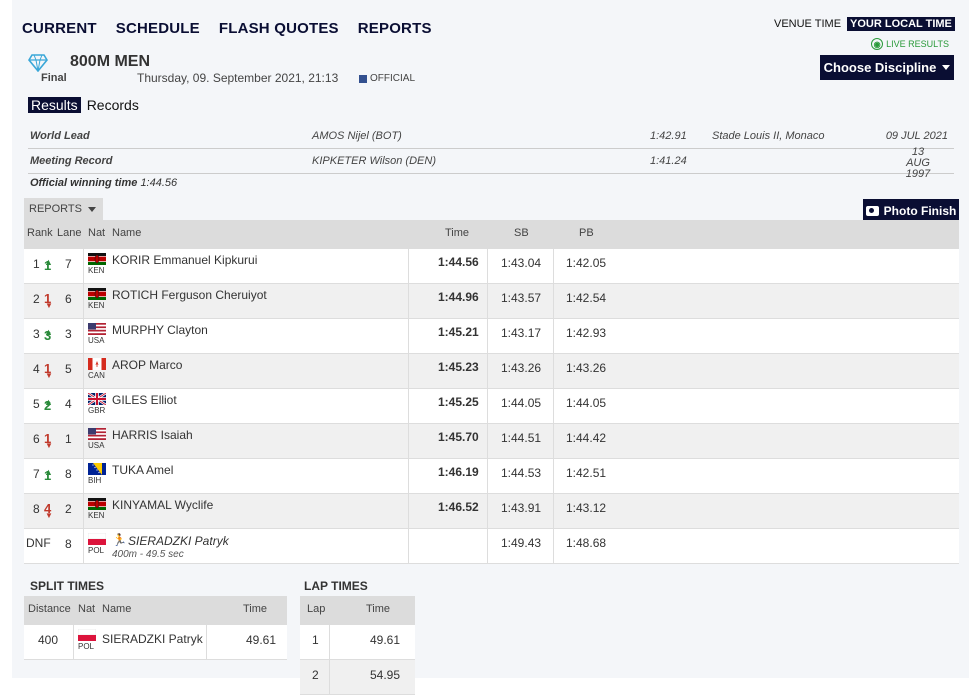 The width and height of the screenshot is (969, 695). What do you see at coordinates (38, 543) in the screenshot?
I see `rank: DNF` at bounding box center [38, 543].